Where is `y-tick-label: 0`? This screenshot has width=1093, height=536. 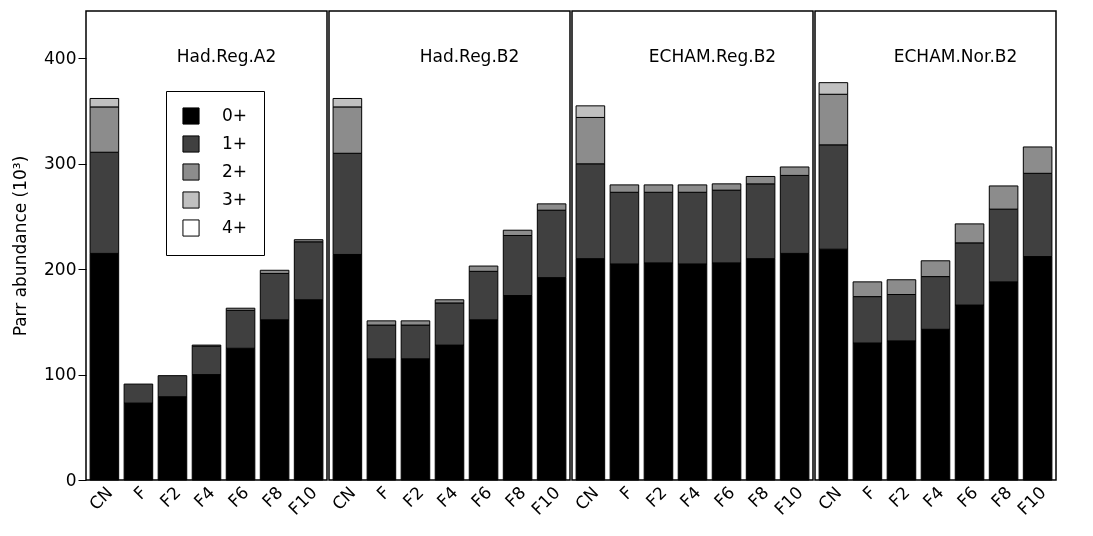
y-tick-label: 0 is located at coordinates (71, 479).